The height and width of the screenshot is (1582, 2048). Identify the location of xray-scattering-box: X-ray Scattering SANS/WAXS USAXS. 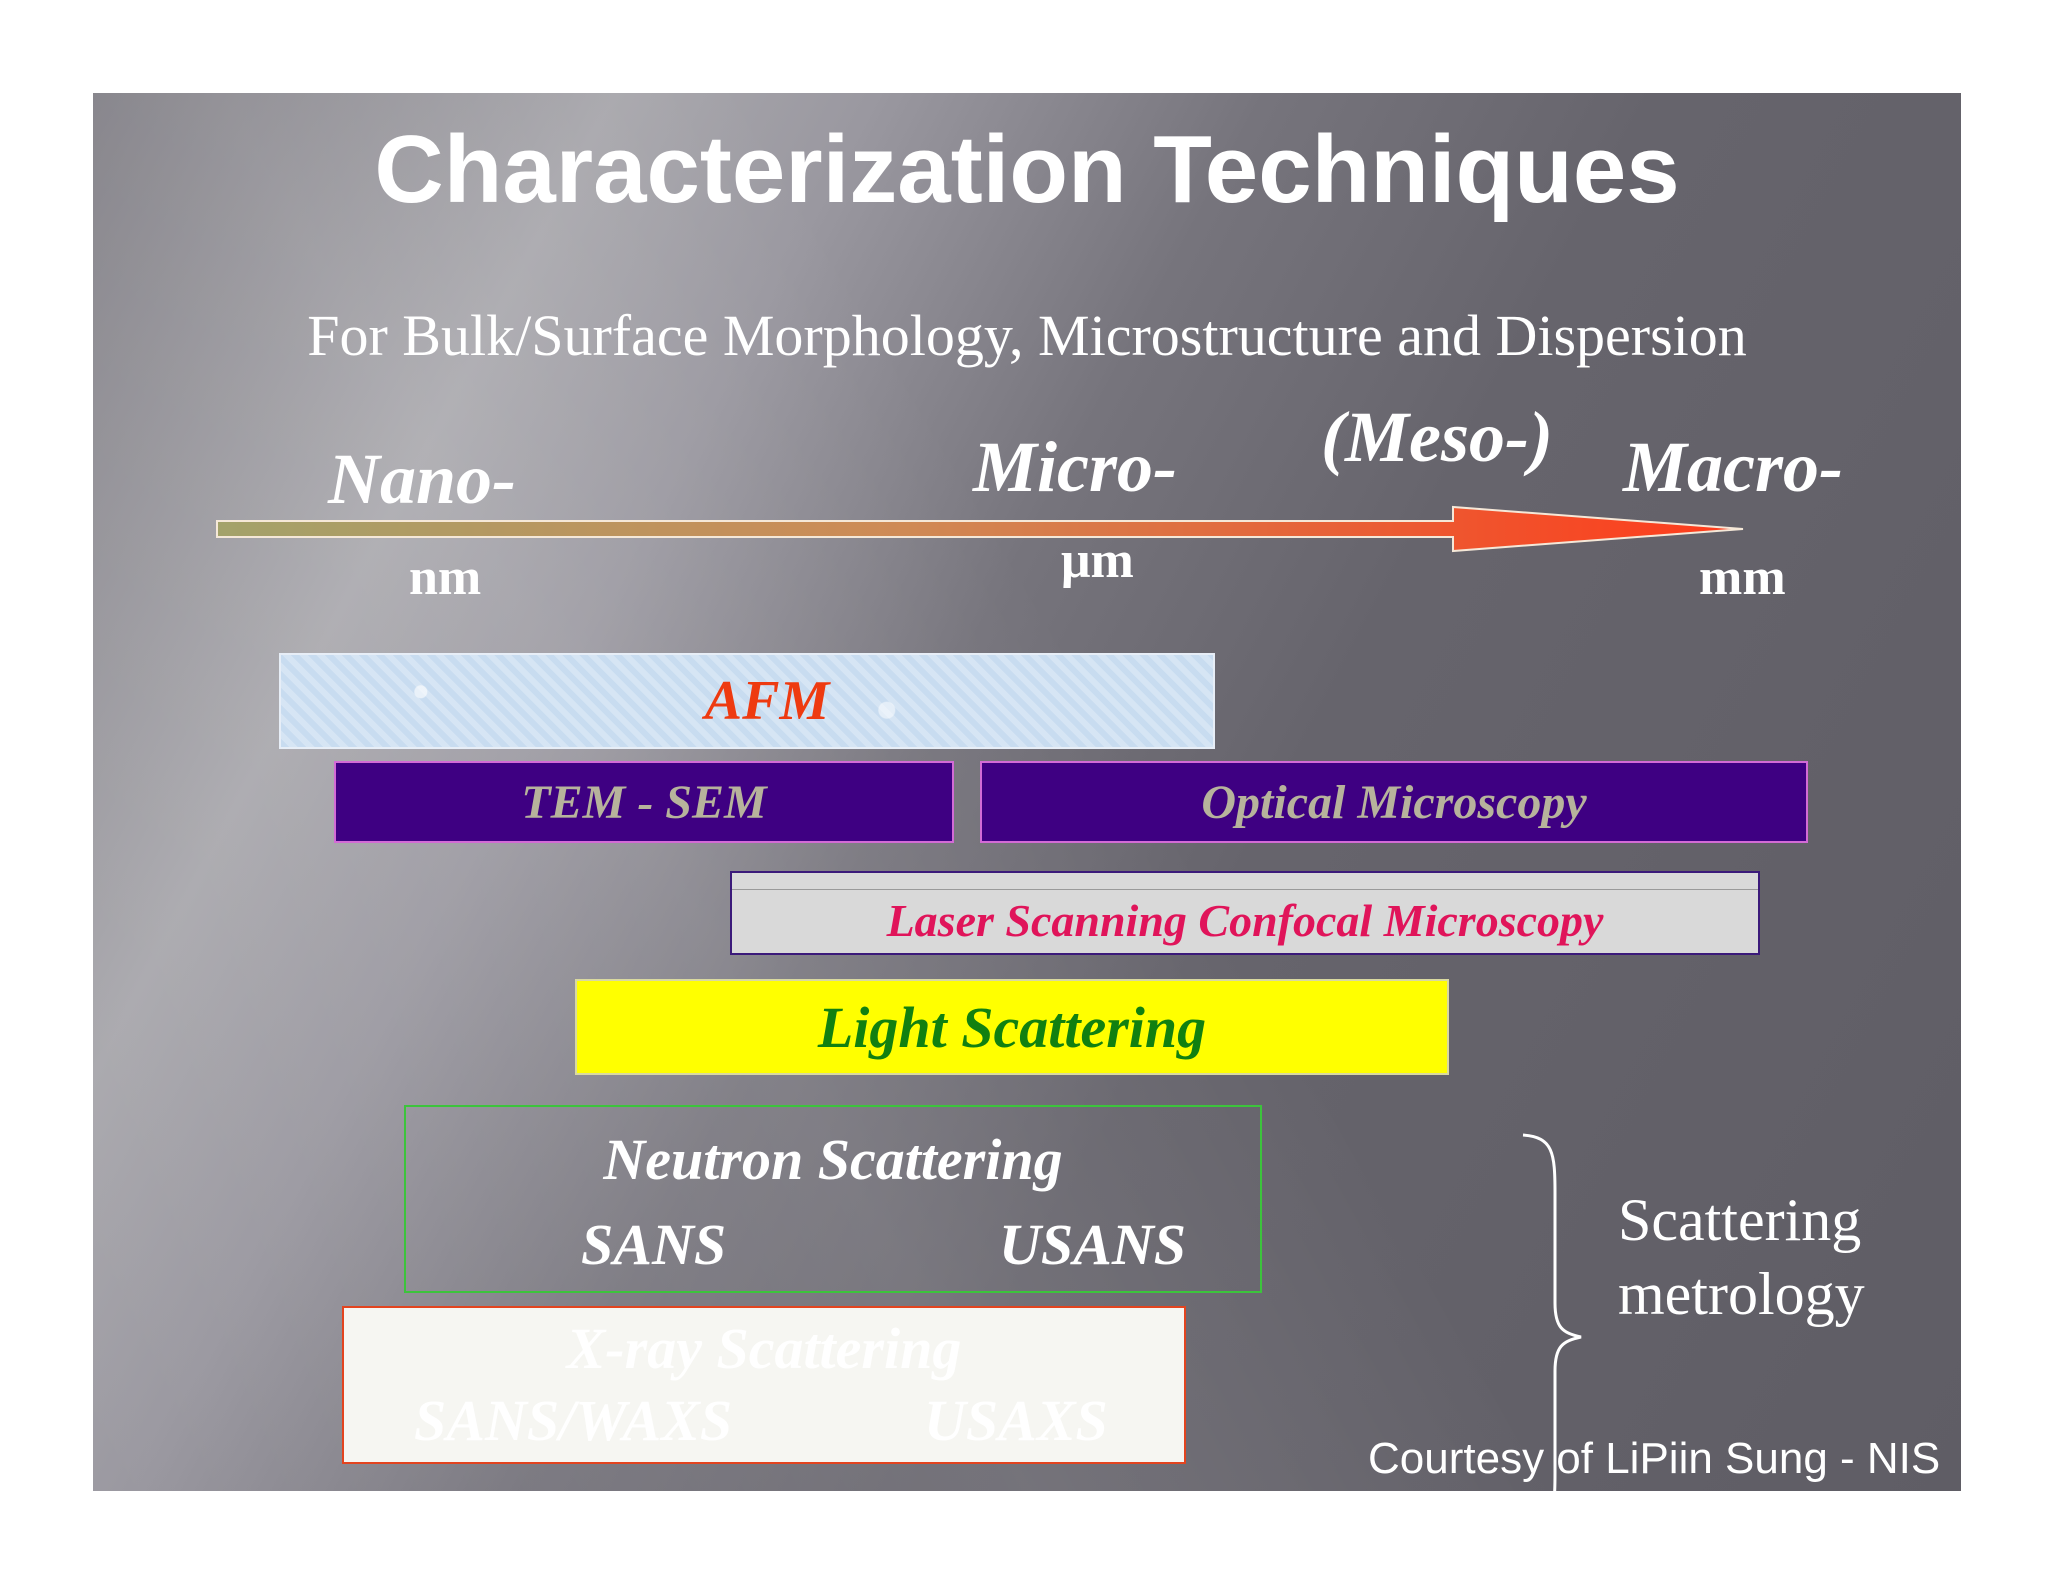
(764, 1385).